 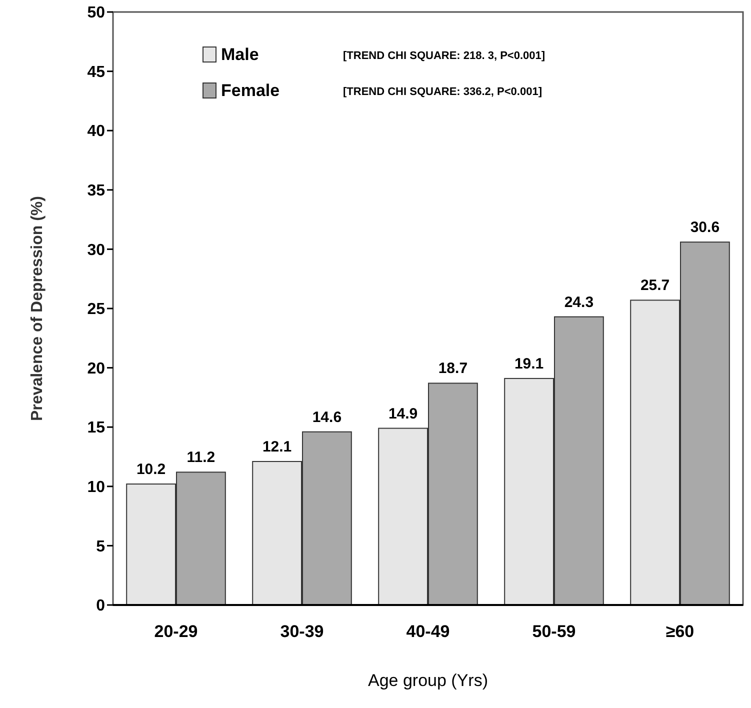 I want to click on y-tick-label: 40, so click(x=96, y=131).